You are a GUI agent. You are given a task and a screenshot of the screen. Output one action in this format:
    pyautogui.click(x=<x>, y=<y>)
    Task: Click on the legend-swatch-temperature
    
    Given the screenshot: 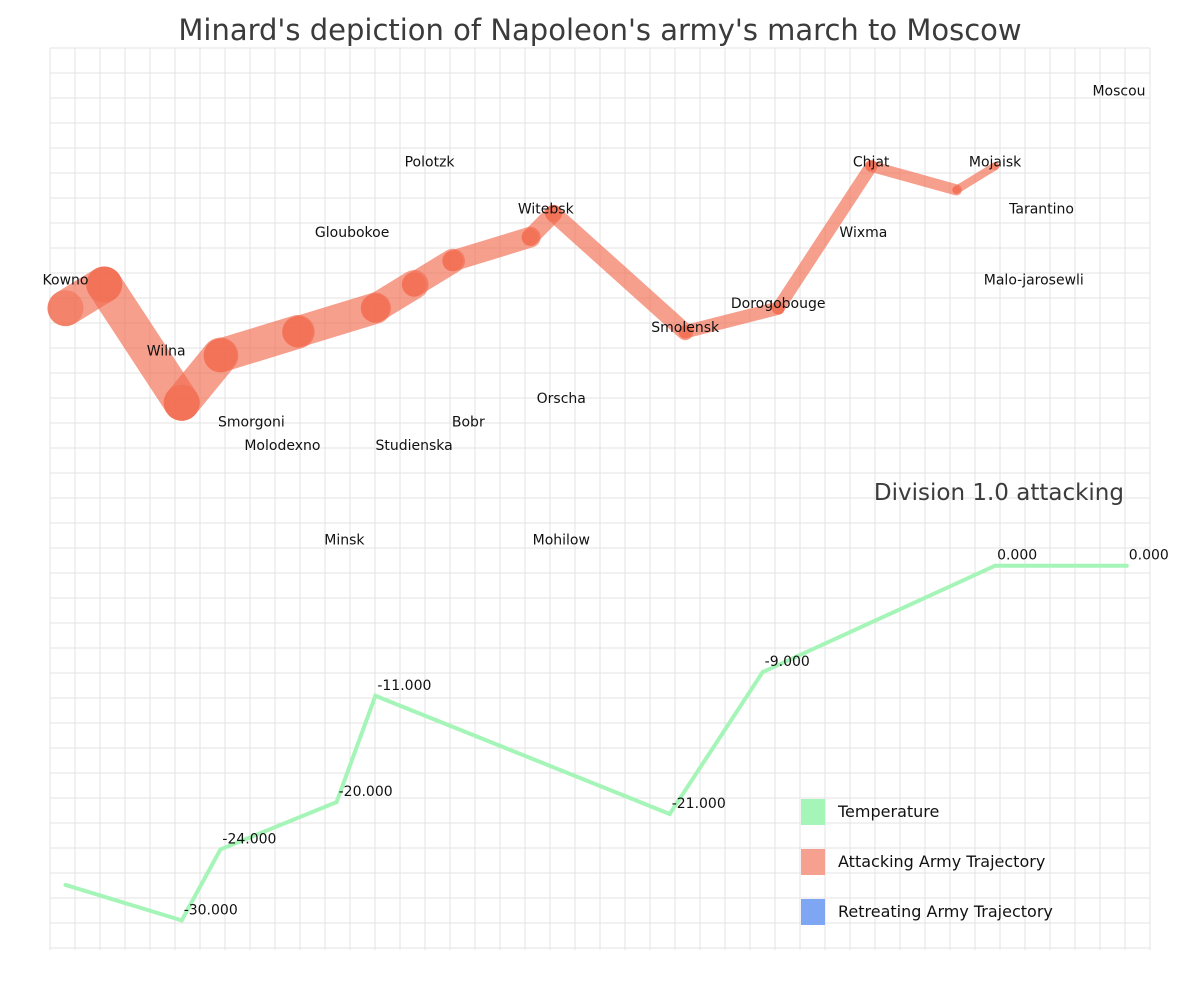 What is the action you would take?
    pyautogui.click(x=813, y=812)
    